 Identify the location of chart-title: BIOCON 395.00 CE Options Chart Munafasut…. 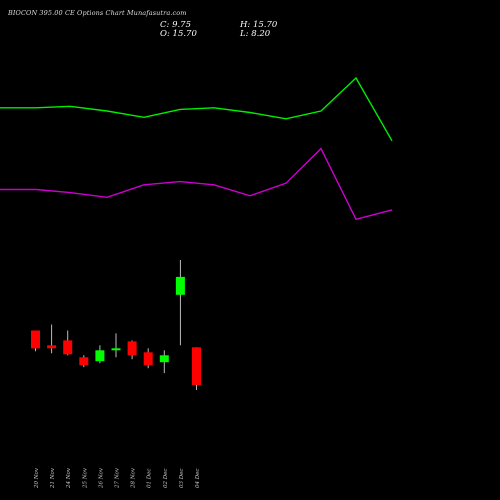
(97, 13).